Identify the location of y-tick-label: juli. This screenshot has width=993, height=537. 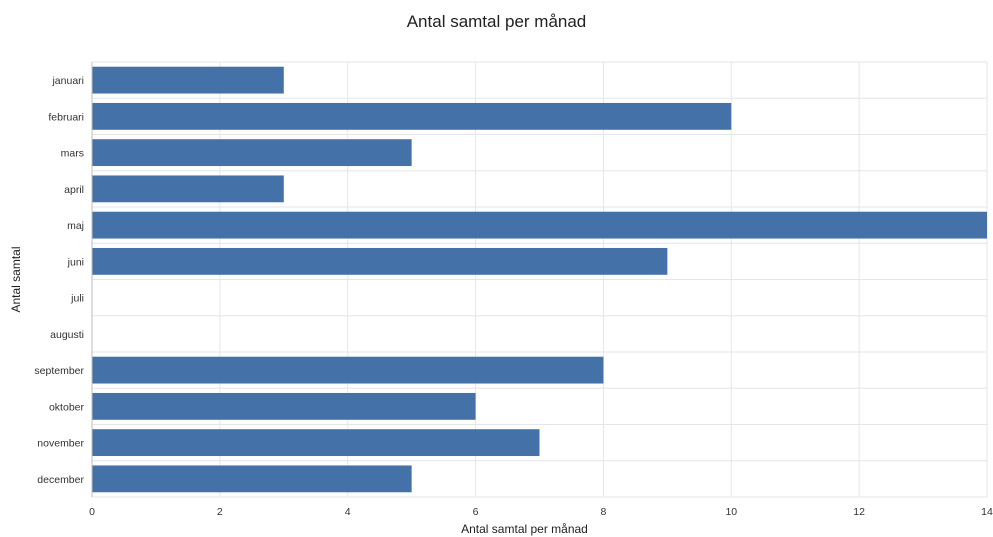
(77, 299).